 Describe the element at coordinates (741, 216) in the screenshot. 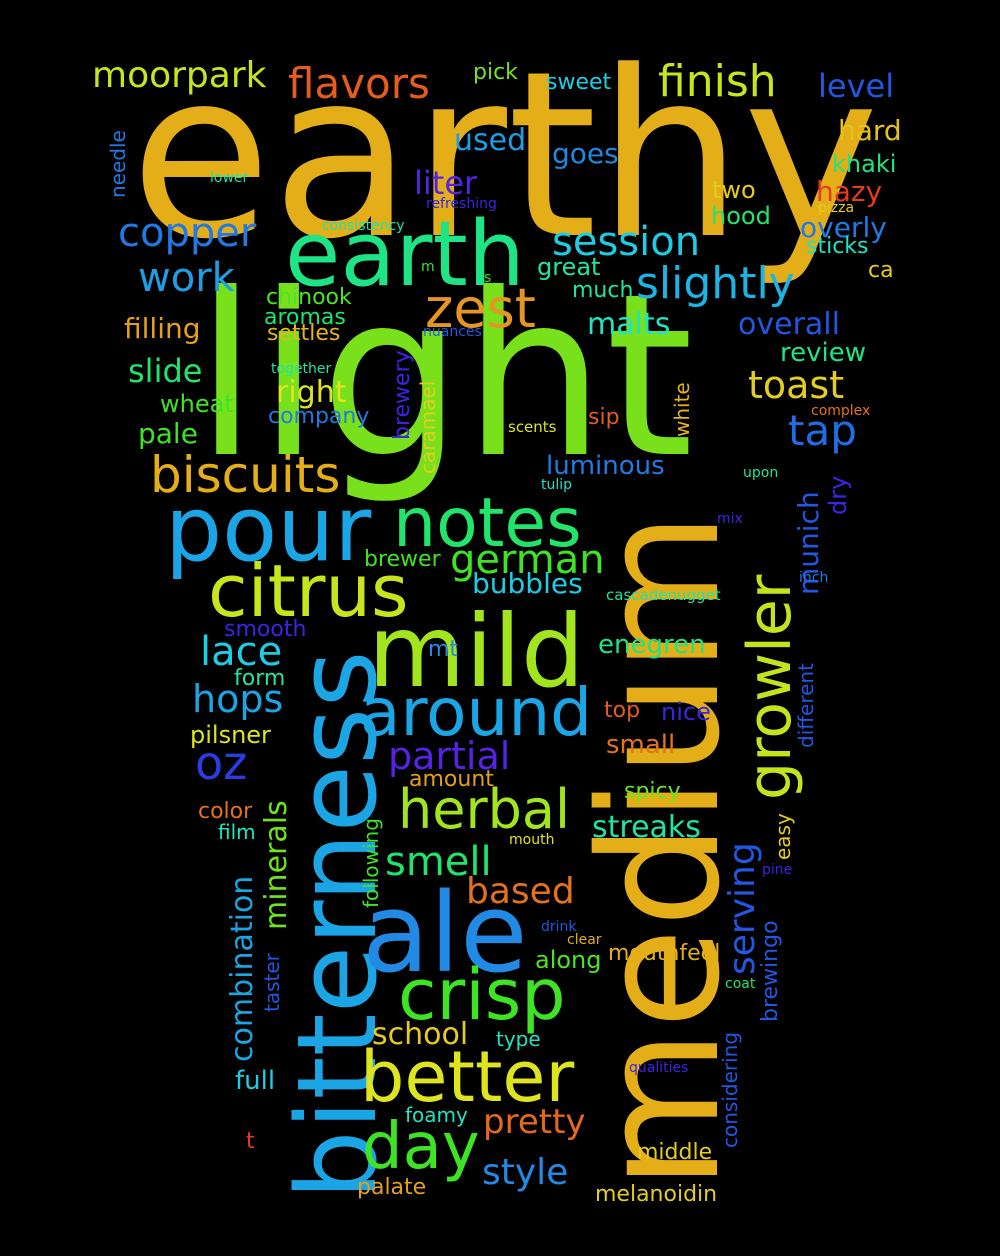

I see `word-hood: hood` at that location.